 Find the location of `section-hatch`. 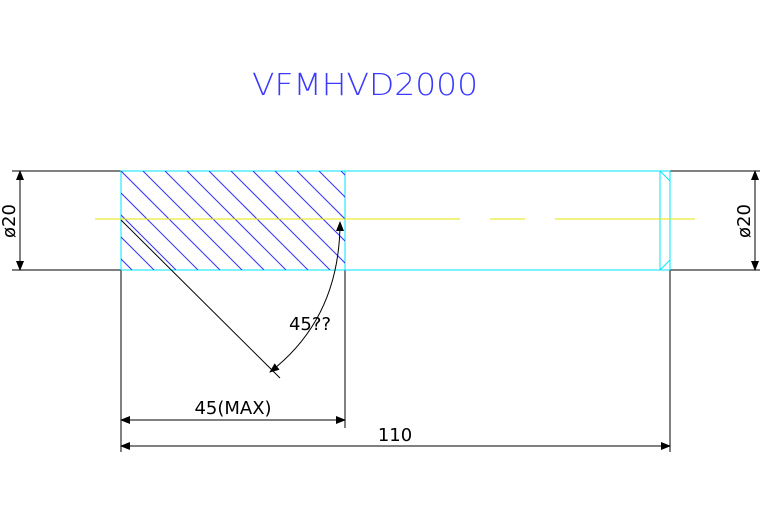

section-hatch is located at coordinates (291, 220).